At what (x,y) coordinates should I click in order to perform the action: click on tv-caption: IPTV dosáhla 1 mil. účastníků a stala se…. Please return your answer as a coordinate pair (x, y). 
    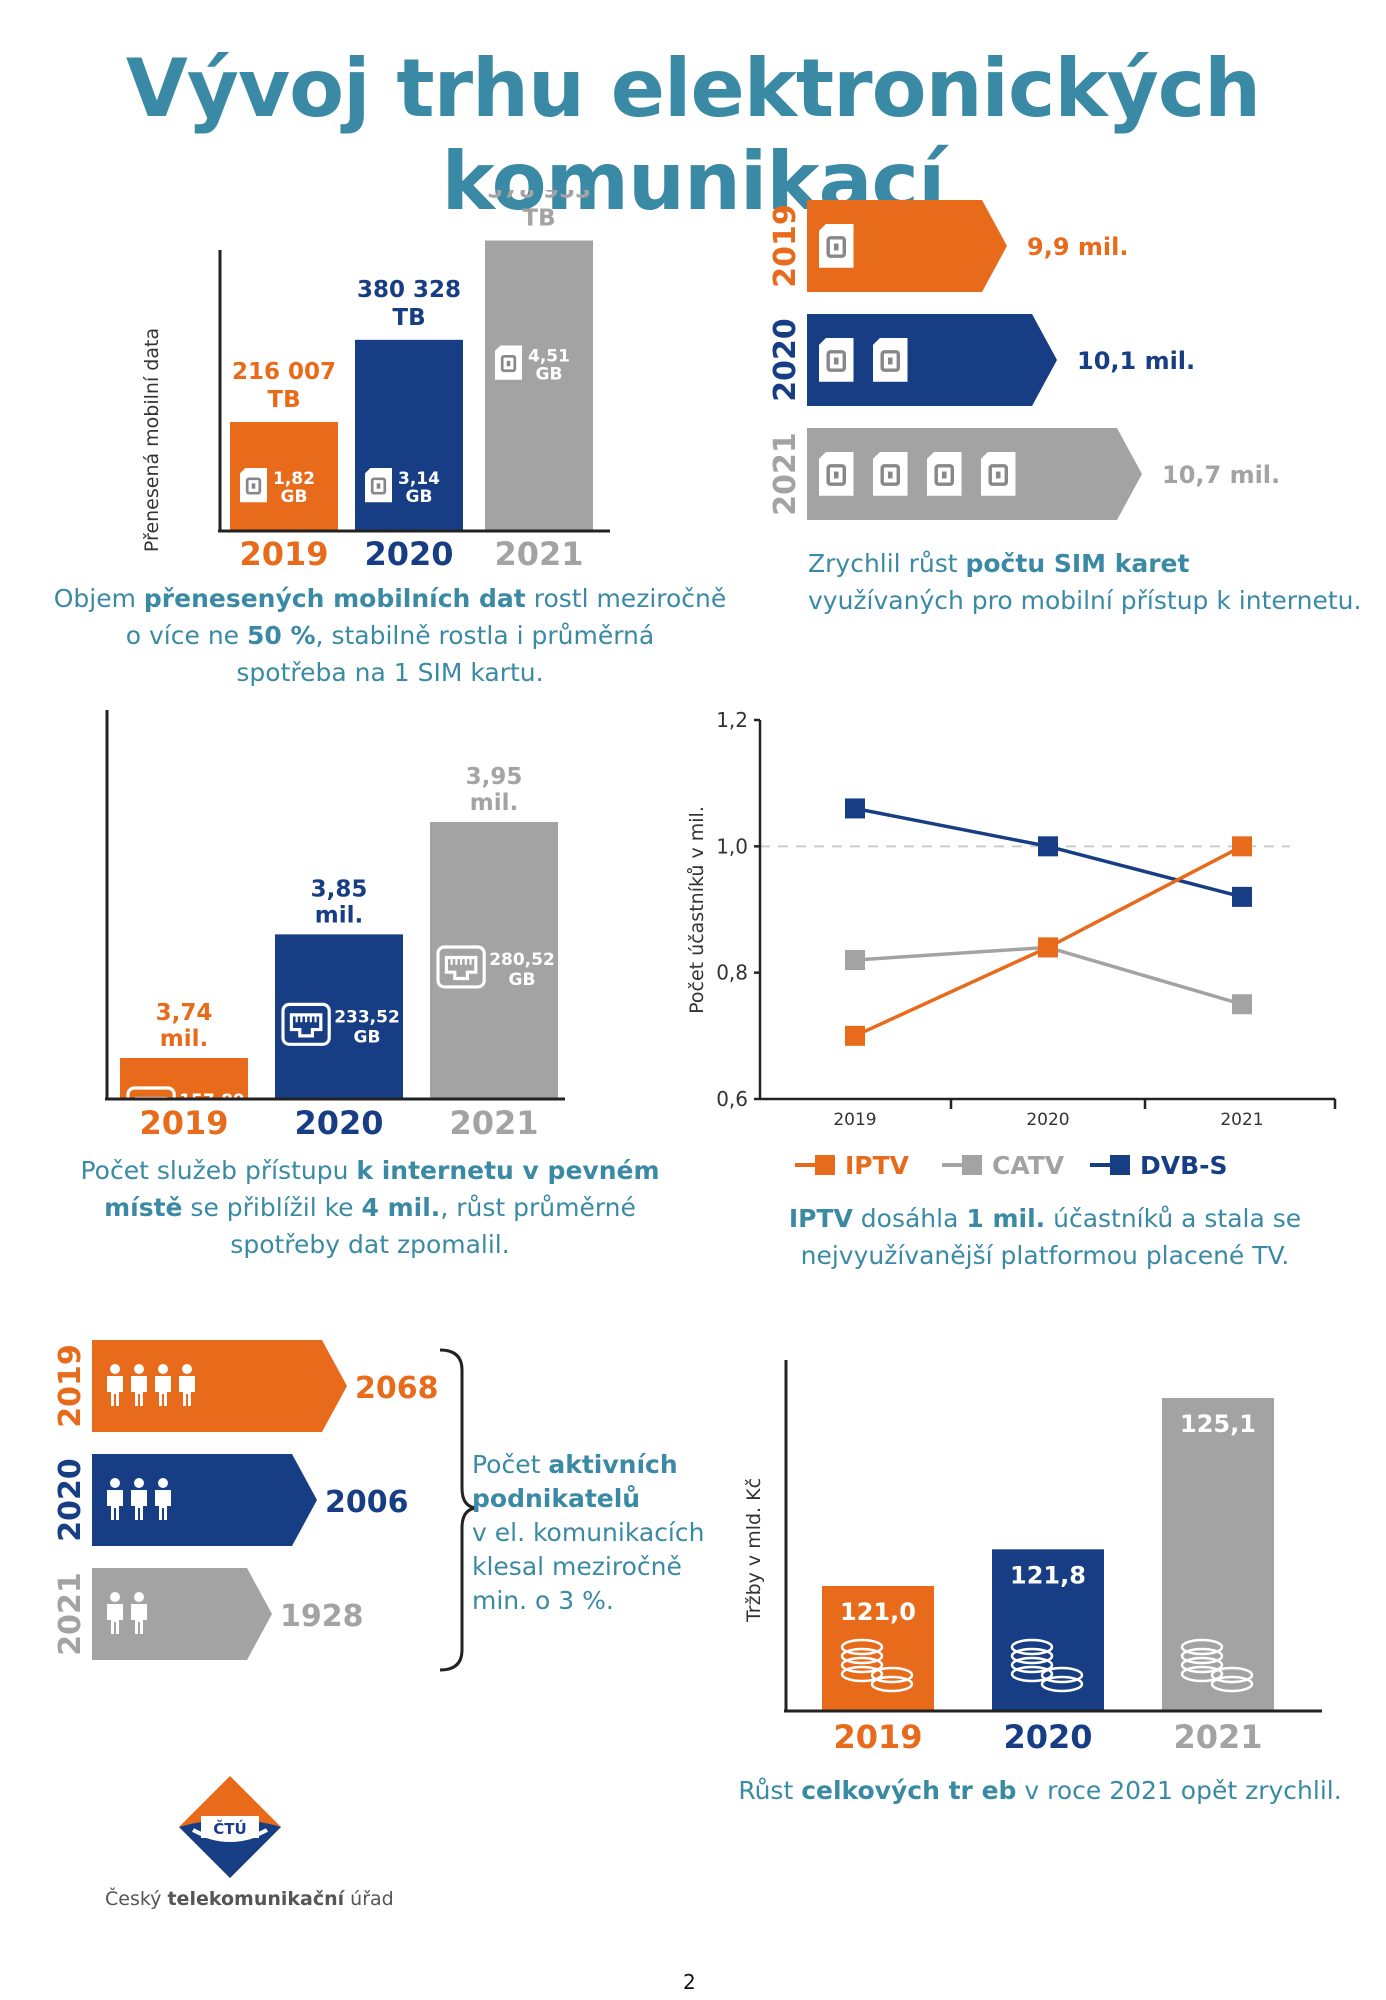
    Looking at the image, I should click on (1045, 1237).